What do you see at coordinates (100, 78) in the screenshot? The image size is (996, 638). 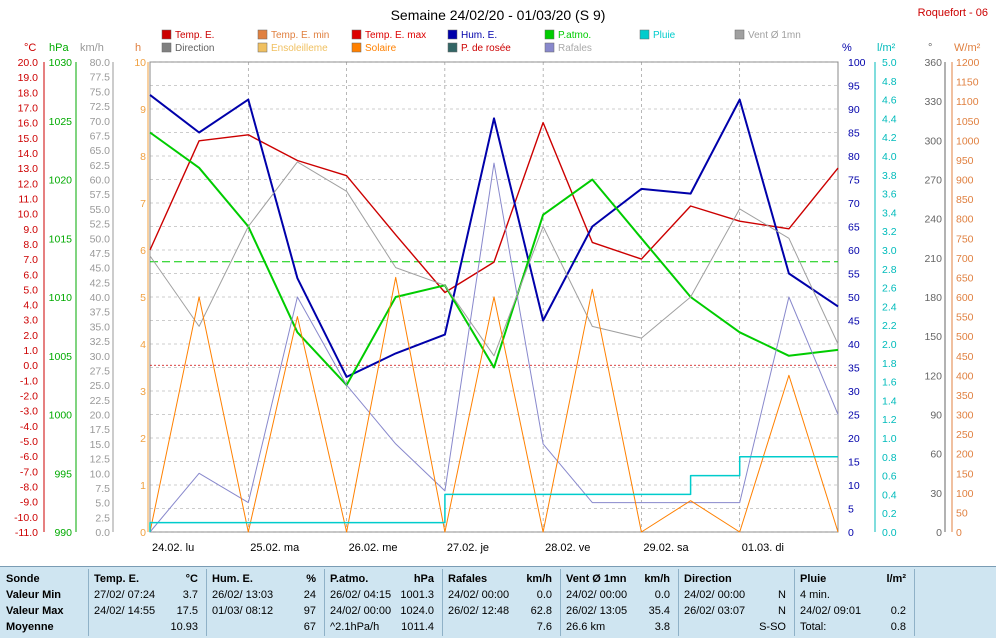 I see `wind-axis-tick-31: 77.5` at bounding box center [100, 78].